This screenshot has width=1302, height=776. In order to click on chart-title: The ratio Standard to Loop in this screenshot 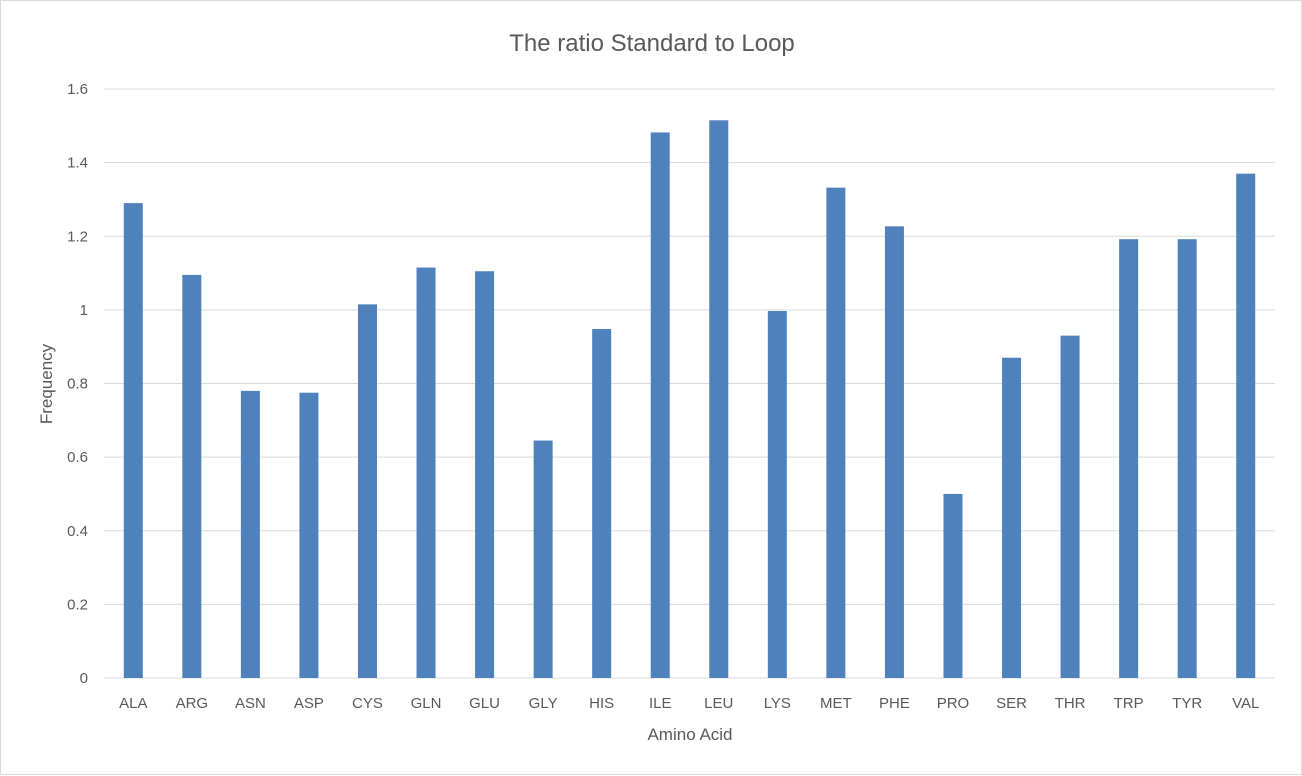, I will do `click(652, 43)`.